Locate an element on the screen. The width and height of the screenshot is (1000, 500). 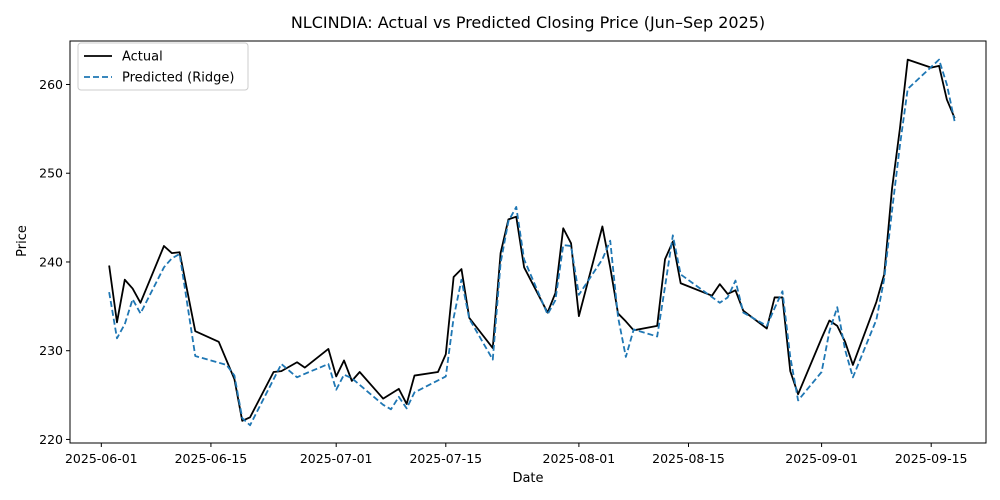
x-tick-label: 2025-06-15 is located at coordinates (211, 458).